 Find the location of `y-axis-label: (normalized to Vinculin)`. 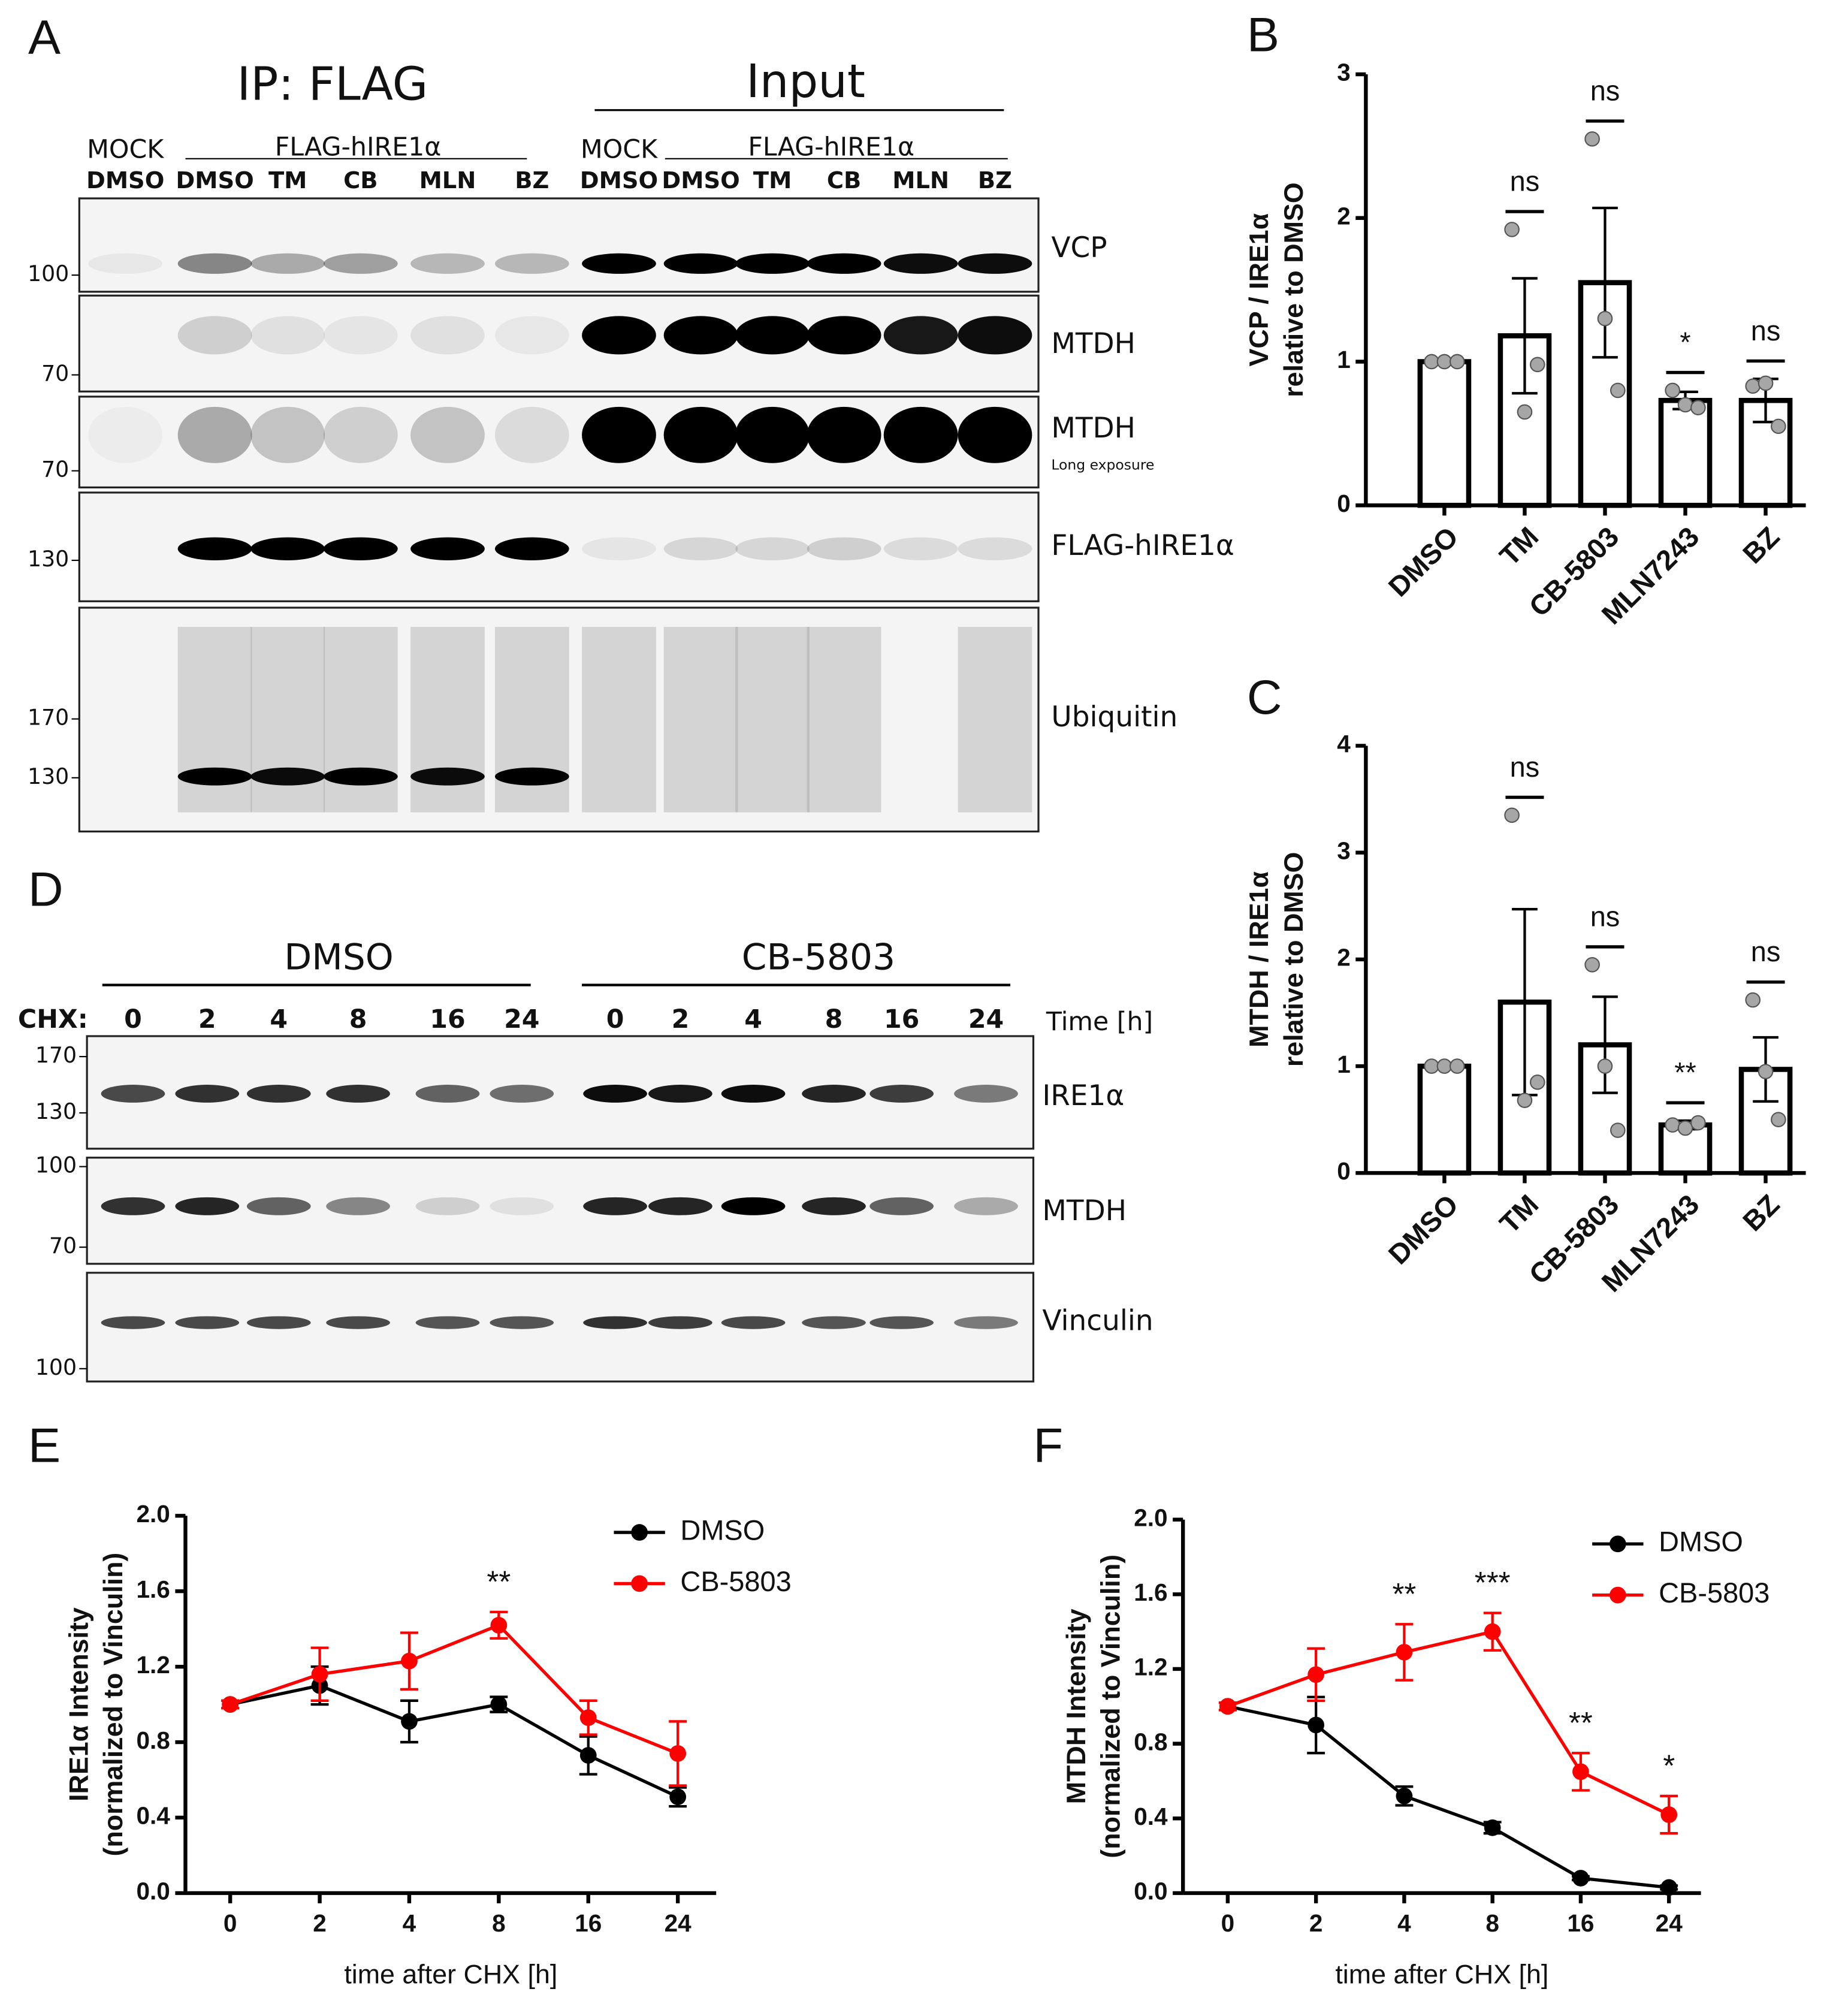

y-axis-label: (normalized to Vinculin) is located at coordinates (1111, 1706).